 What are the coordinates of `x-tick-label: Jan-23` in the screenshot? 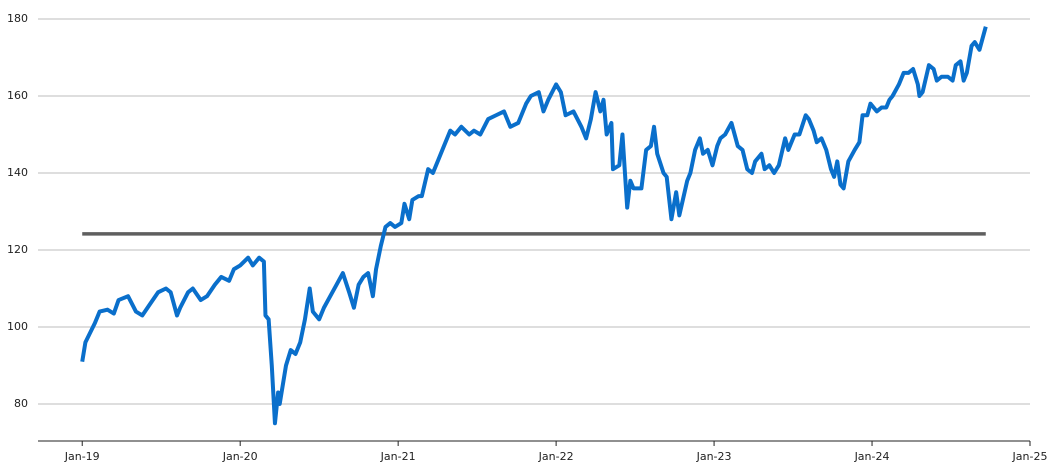 It's located at (714, 456).